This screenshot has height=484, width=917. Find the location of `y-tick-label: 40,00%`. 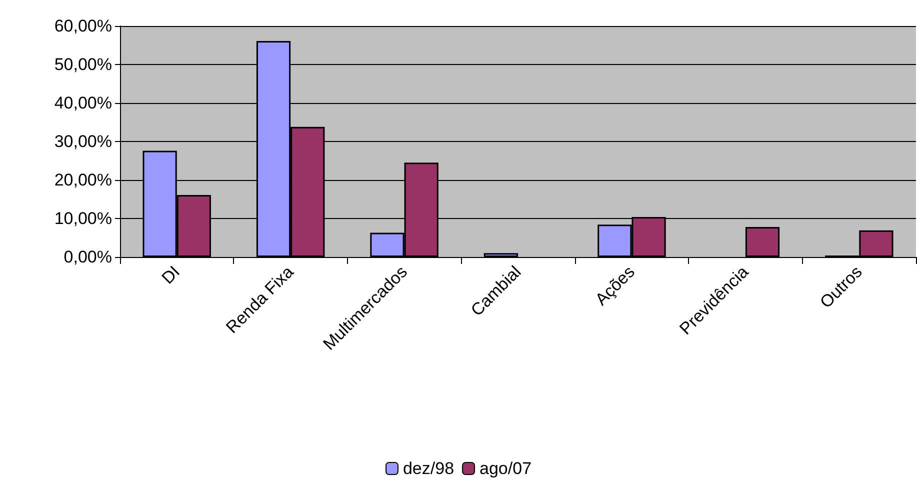

y-tick-label: 40,00% is located at coordinates (83, 103).